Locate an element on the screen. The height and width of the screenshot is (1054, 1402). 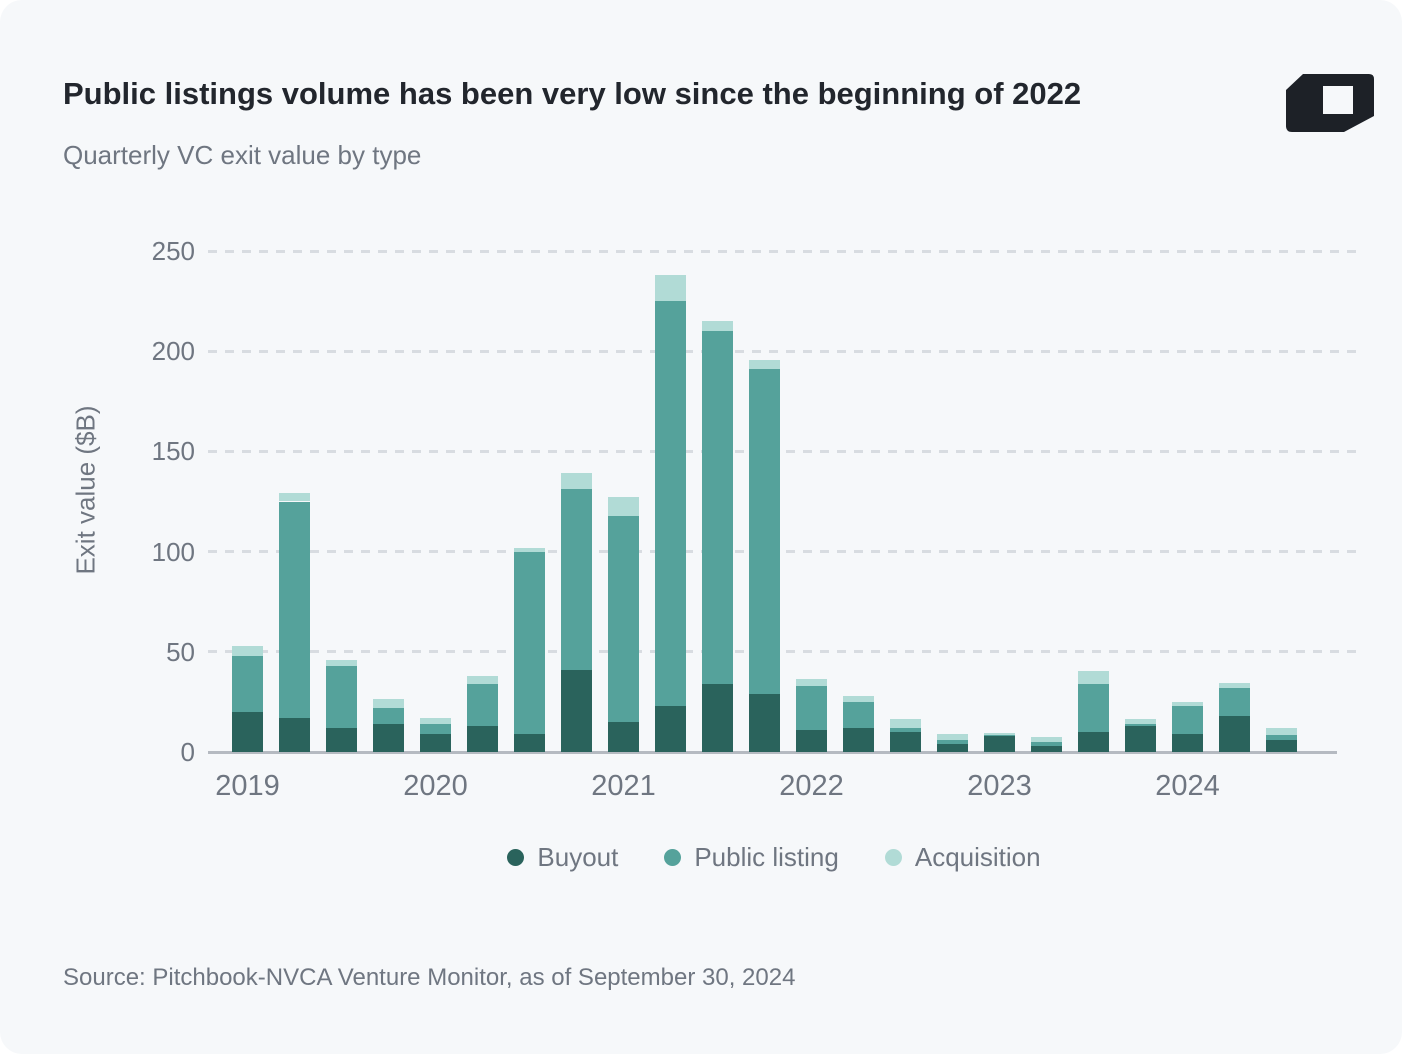
bar-segment-public-listing-q1-2020 is located at coordinates (435, 728).